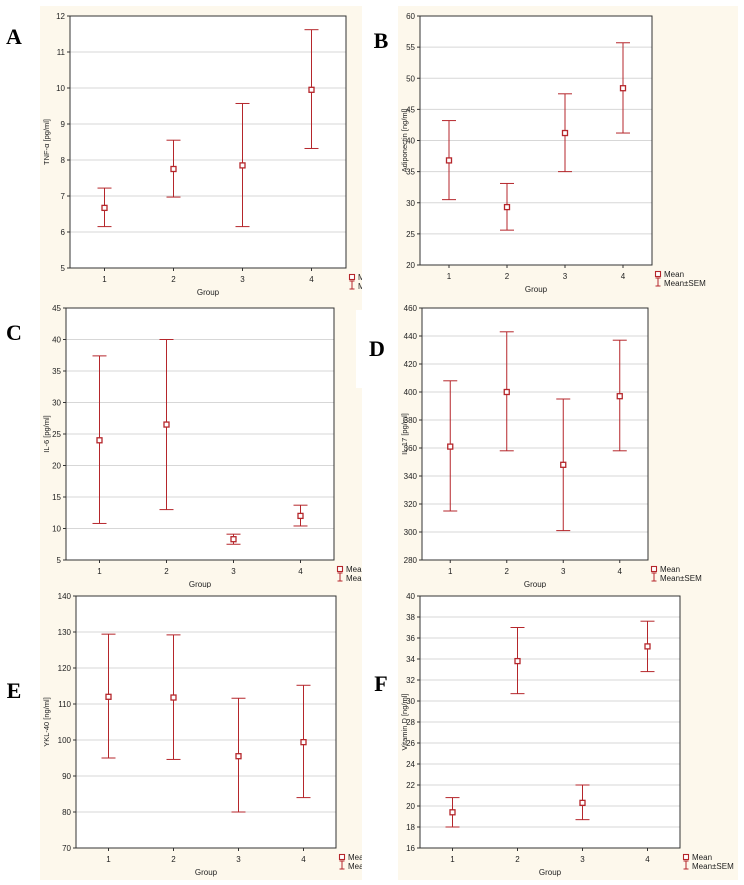 The height and width of the screenshot is (885, 744). Describe the element at coordinates (66, 776) in the screenshot. I see `y-tick-label: 90` at that location.